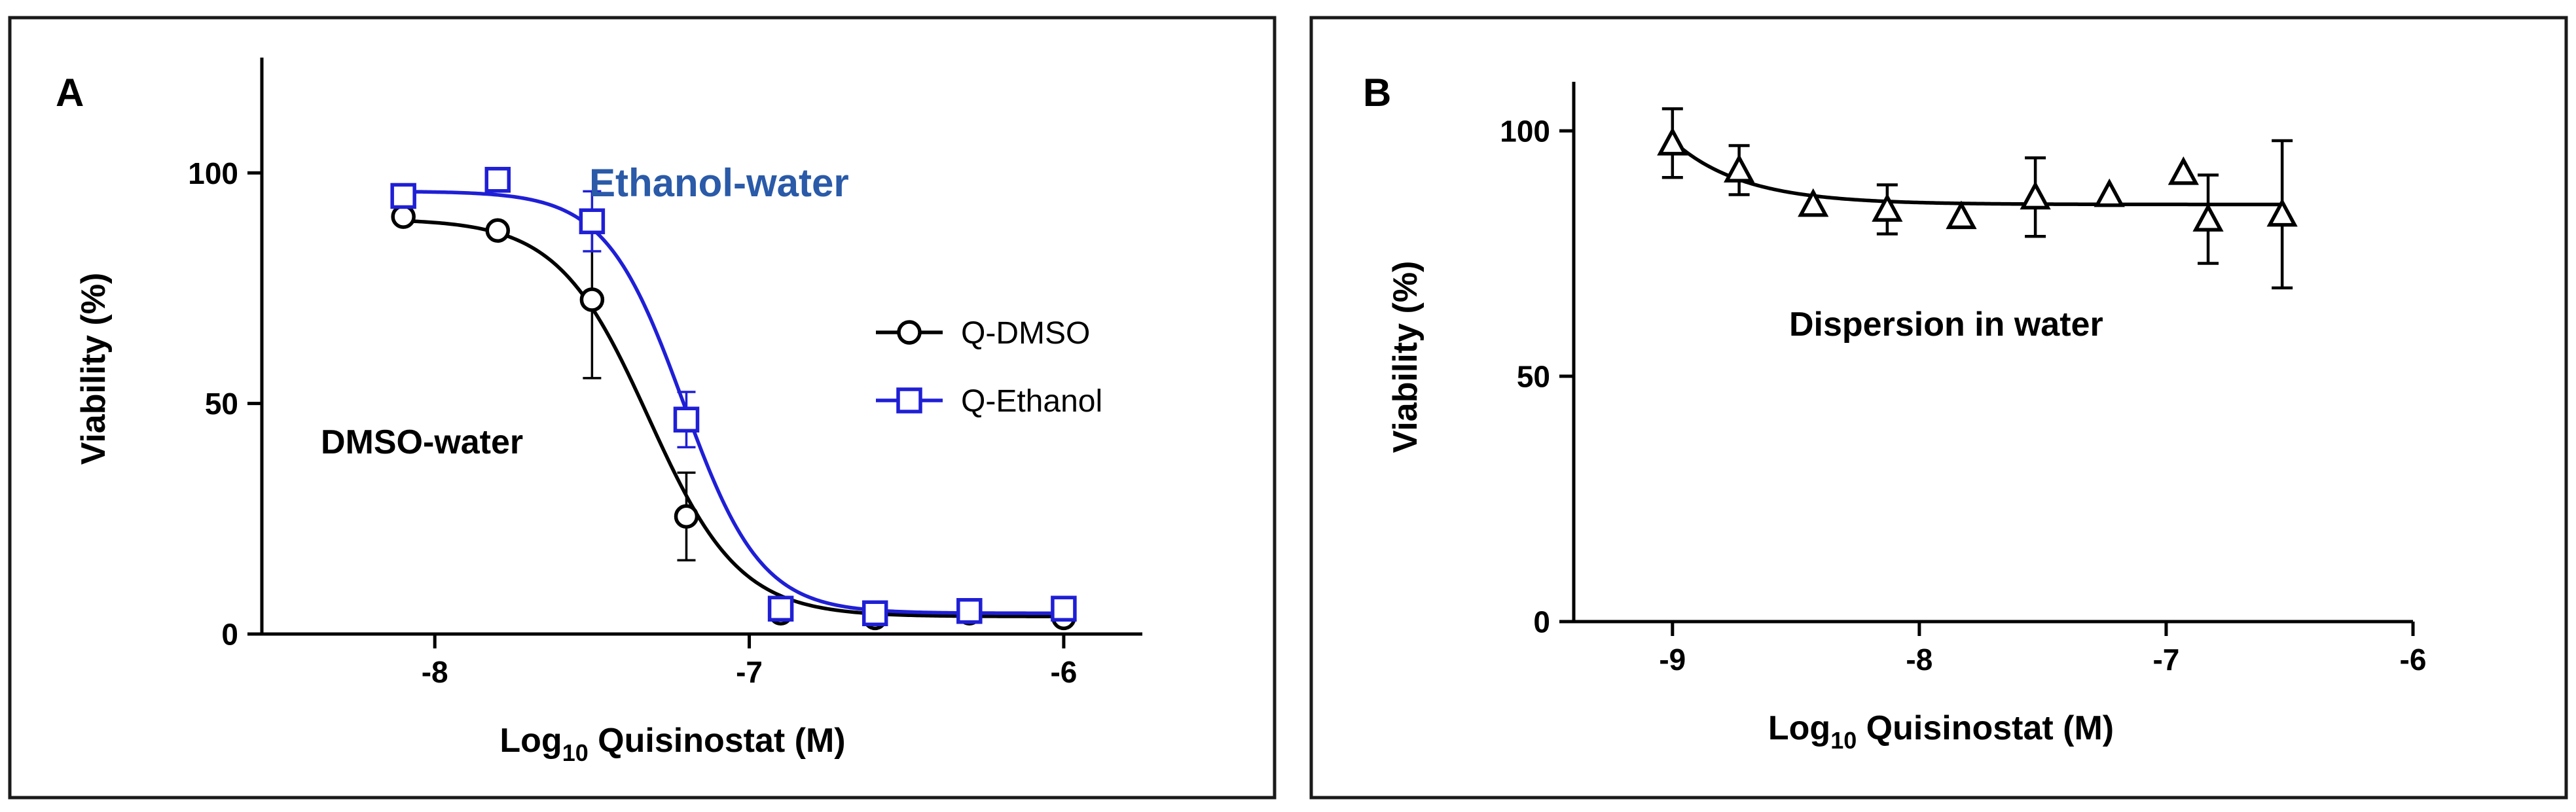  What do you see at coordinates (70, 93) in the screenshot?
I see `panel-label: A` at bounding box center [70, 93].